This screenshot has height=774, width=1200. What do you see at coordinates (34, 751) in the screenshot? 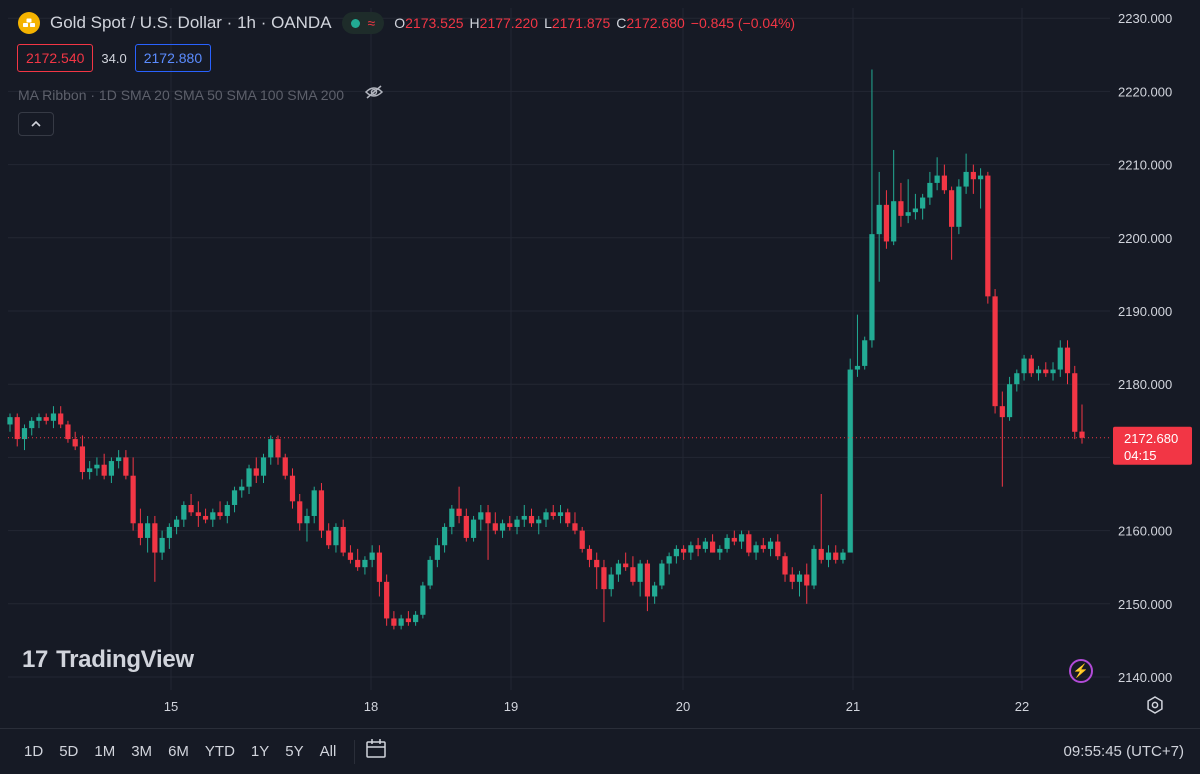
I see `range-button-1d: 1D` at bounding box center [34, 751].